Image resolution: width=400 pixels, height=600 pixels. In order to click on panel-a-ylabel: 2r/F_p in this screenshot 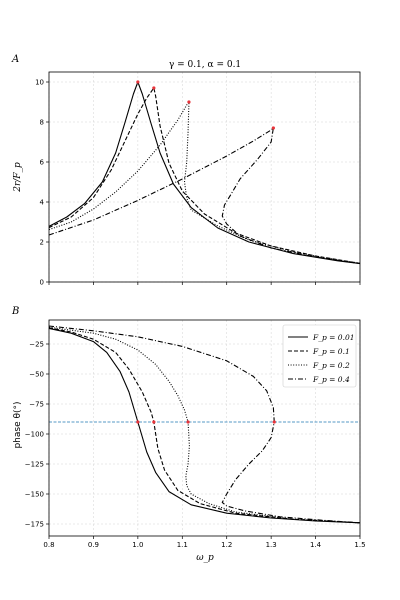, I will do `click(18, 177)`.